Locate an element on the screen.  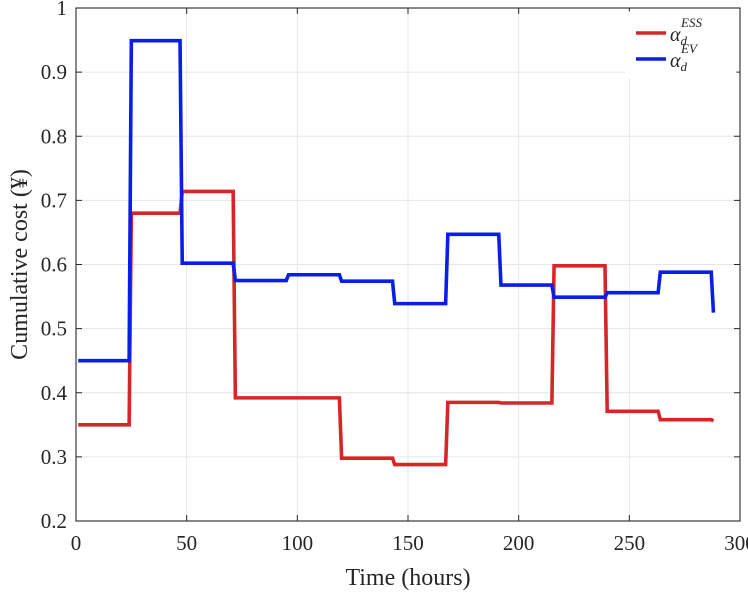
x-tick-label: 150 is located at coordinates (408, 543).